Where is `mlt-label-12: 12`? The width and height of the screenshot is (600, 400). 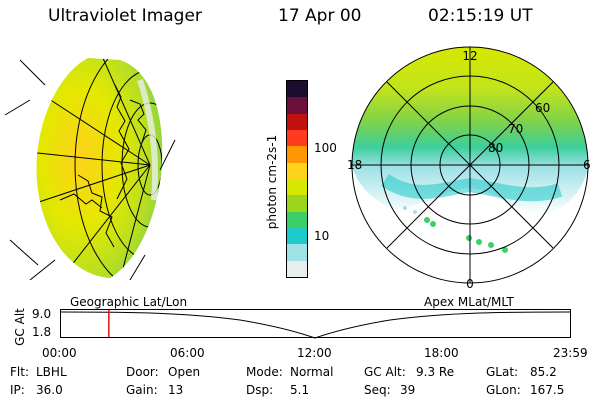
mlt-label-12: 12 is located at coordinates (469, 56).